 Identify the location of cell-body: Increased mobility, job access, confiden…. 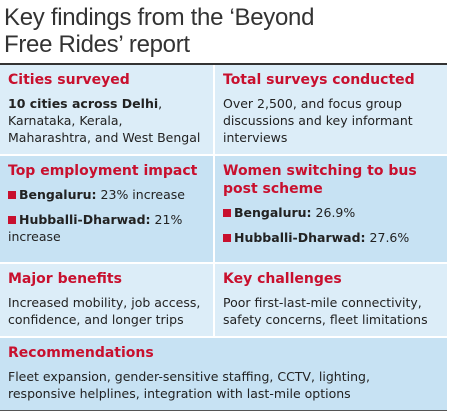
(106, 311).